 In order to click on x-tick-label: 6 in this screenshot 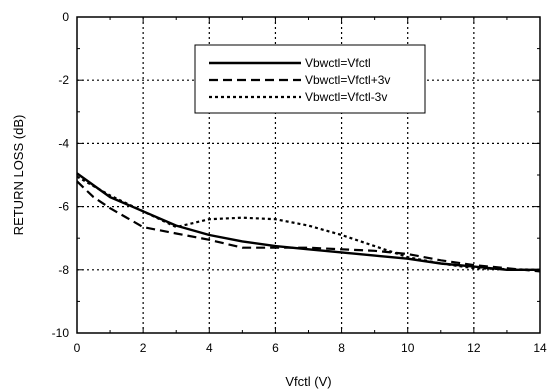, I will do `click(275, 348)`.